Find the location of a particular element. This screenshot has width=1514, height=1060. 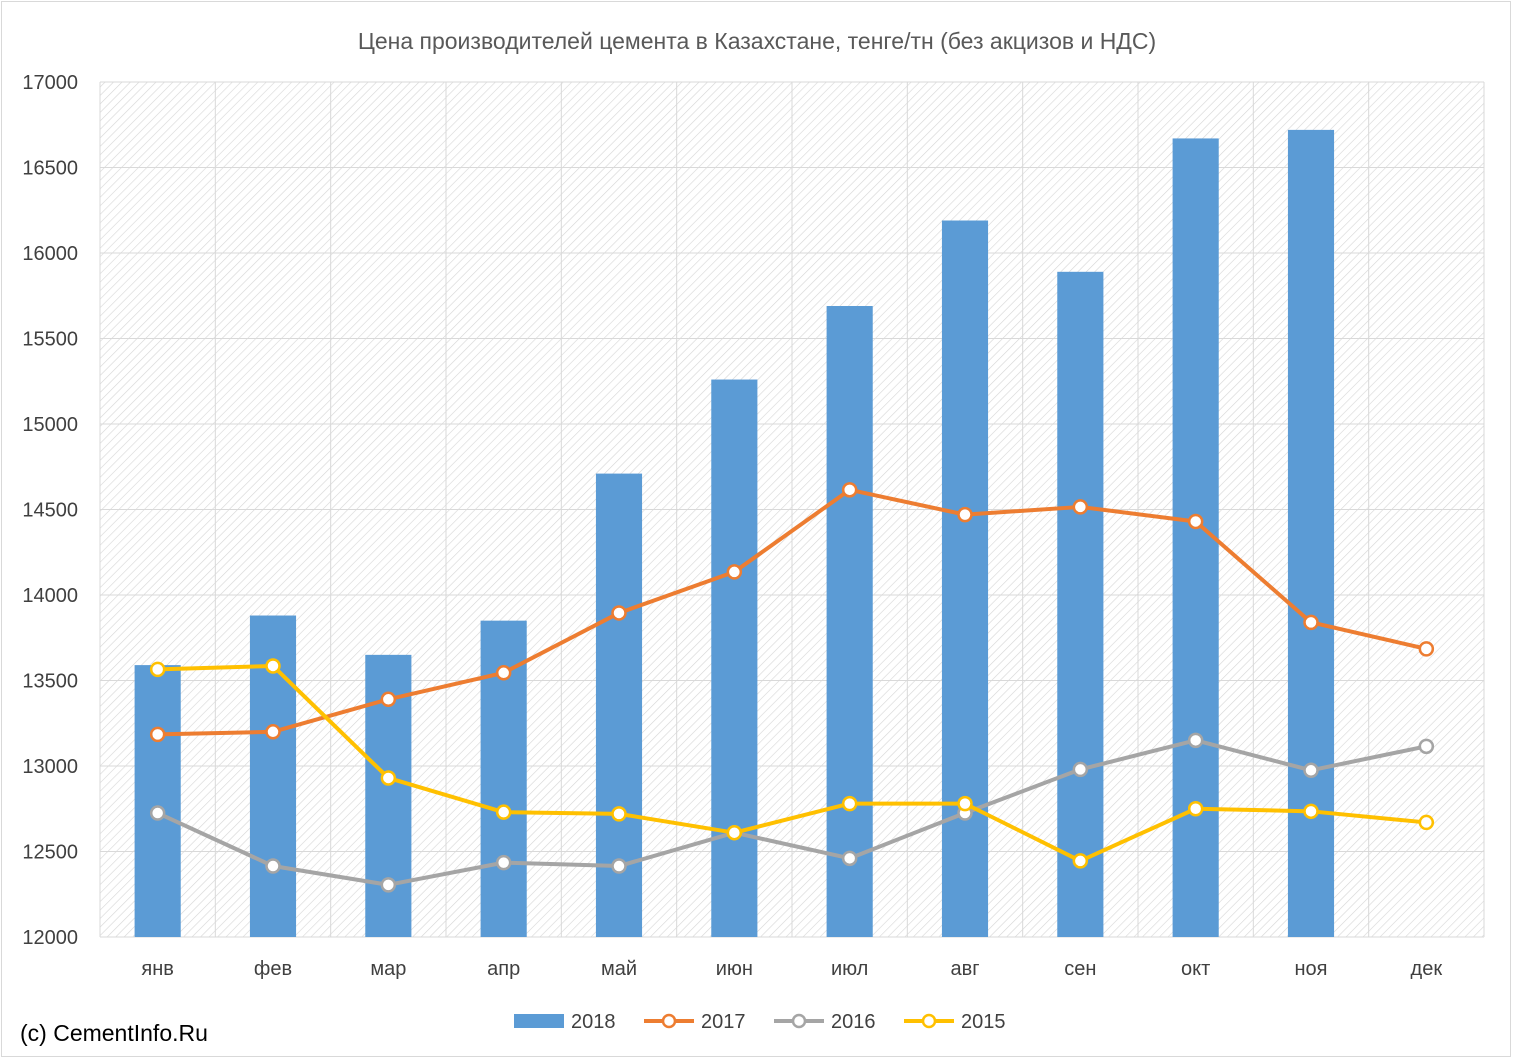

bar-2018-ноя is located at coordinates (1311, 533).